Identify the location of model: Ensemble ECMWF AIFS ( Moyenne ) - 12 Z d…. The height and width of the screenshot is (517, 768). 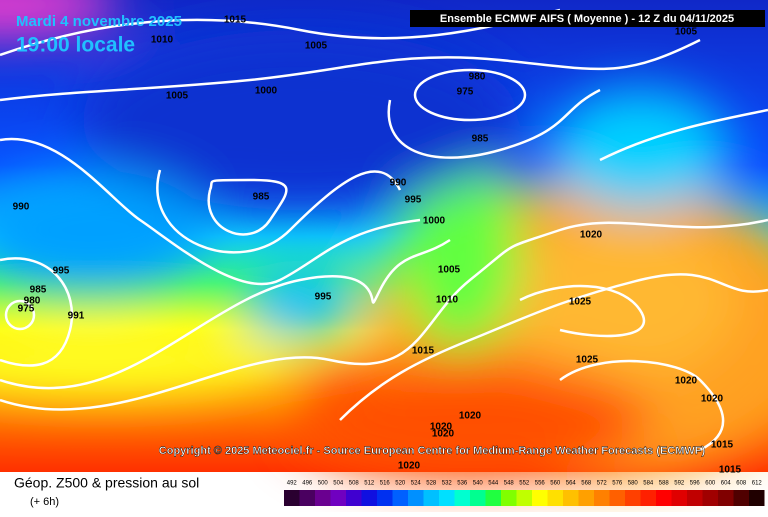
(587, 19).